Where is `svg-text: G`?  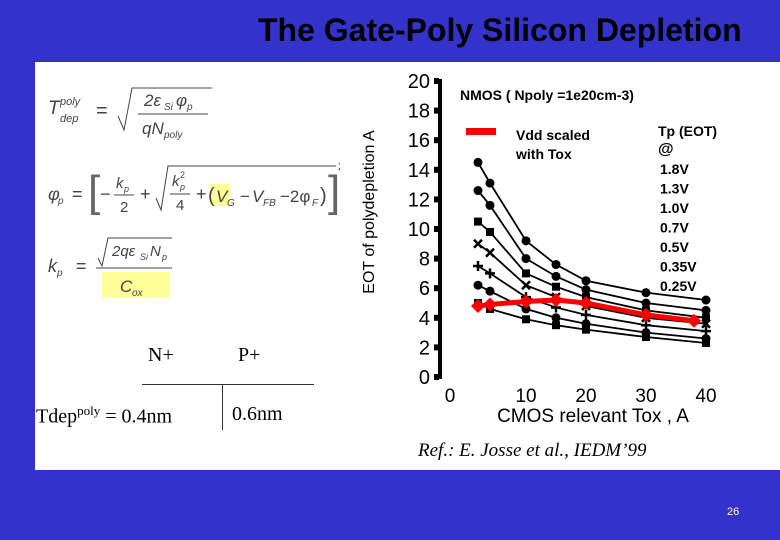
svg-text: G is located at coordinates (231, 203).